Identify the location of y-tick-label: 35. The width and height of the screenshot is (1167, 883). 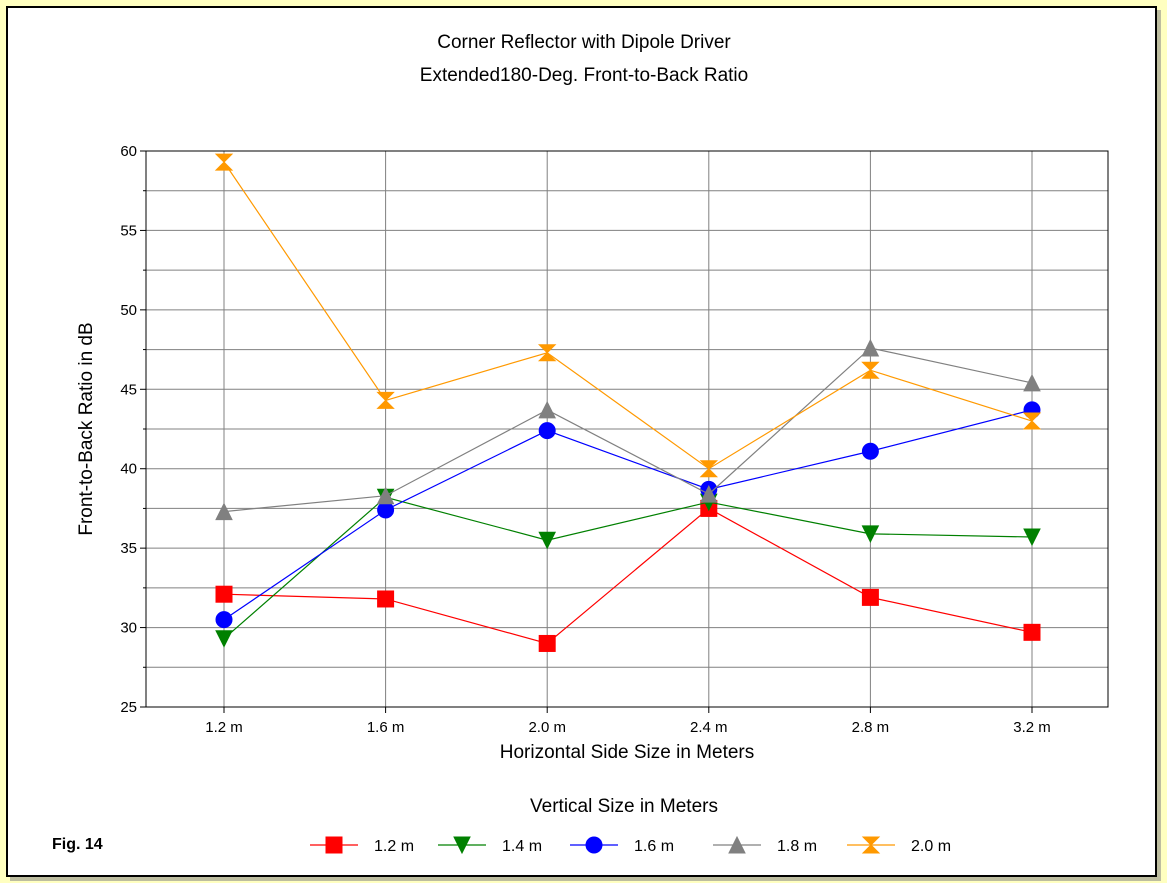
(128, 548).